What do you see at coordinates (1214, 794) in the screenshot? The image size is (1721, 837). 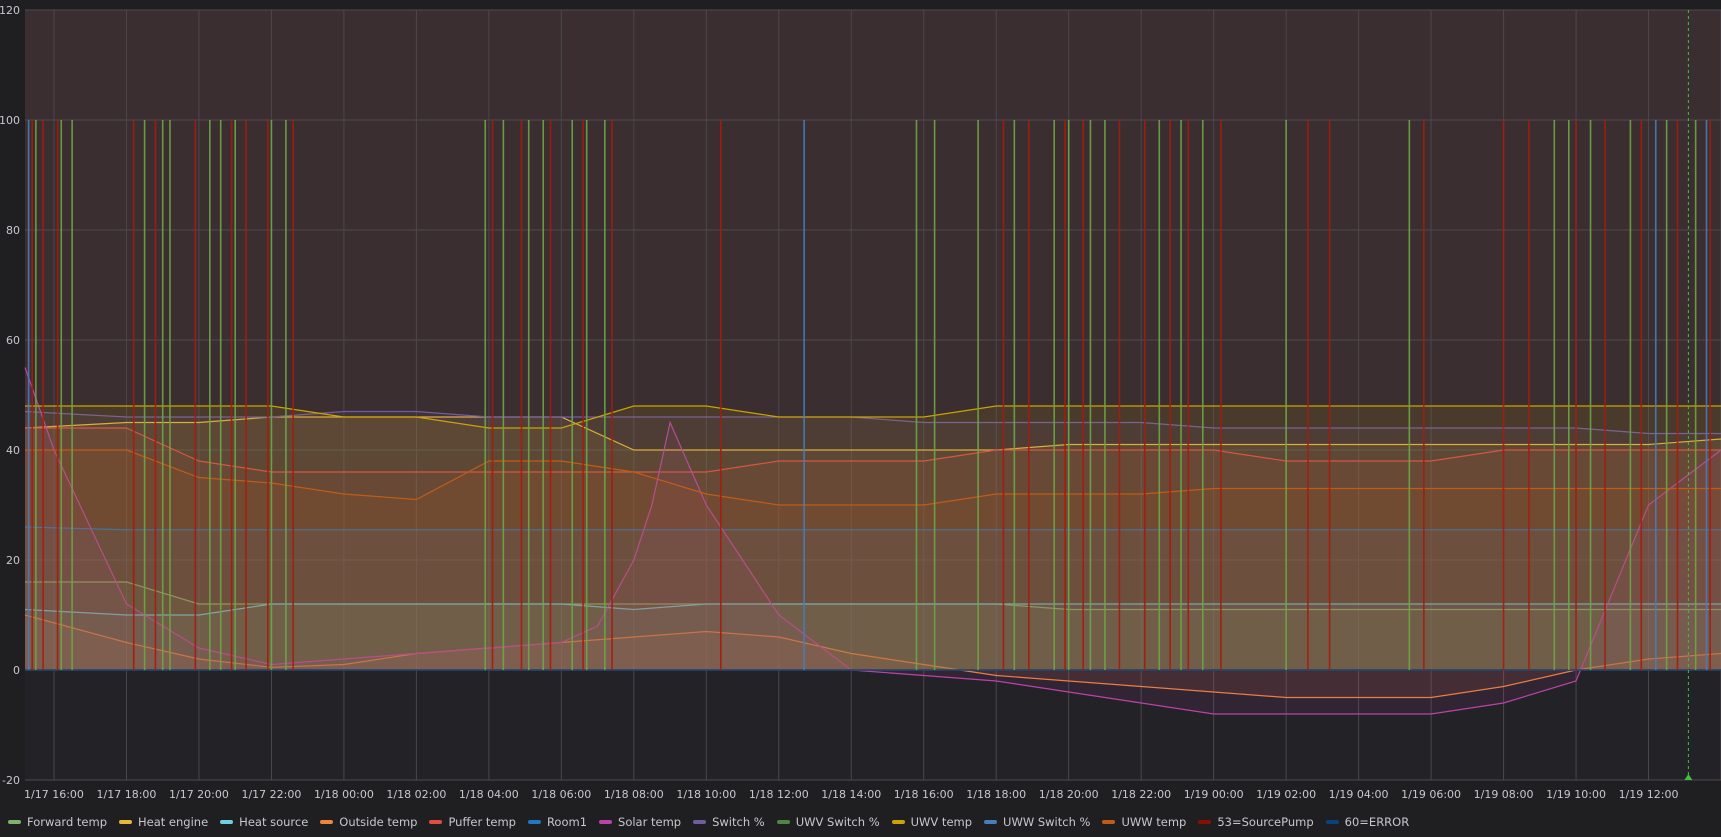 I see `x-tick-label: 1/19 00:00` at bounding box center [1214, 794].